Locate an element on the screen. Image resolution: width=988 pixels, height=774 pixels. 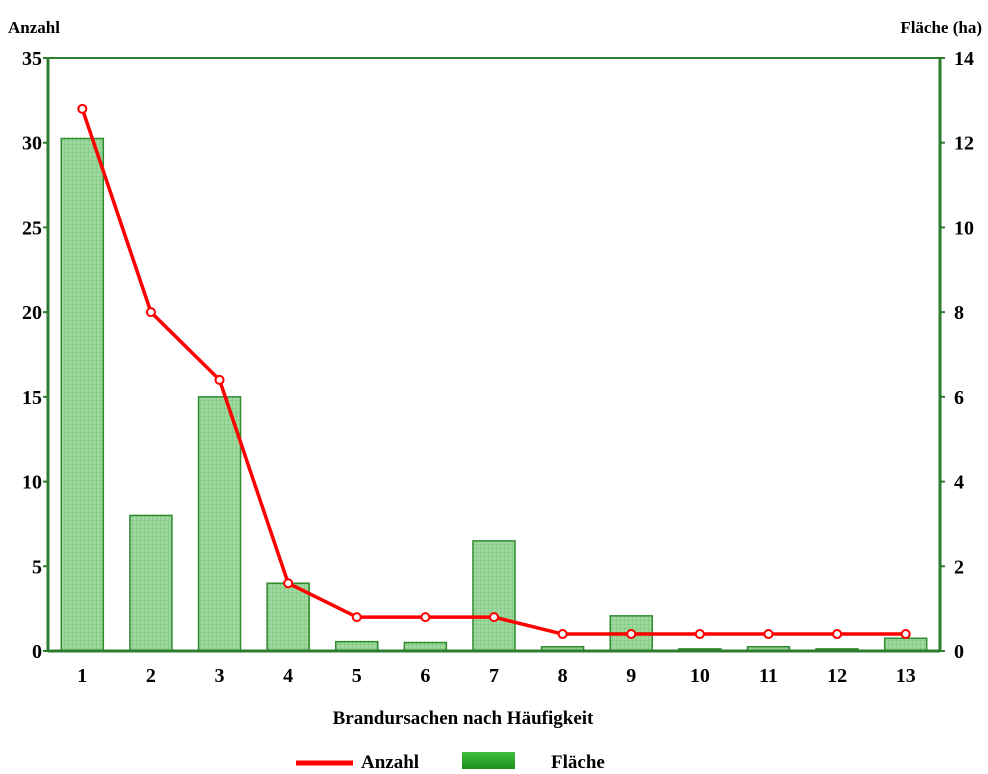
x-tick-label: 9 is located at coordinates (631, 676).